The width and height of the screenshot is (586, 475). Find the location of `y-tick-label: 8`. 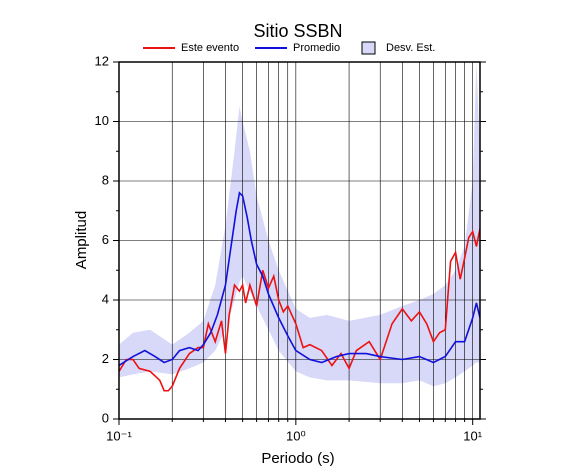

y-tick-label: 8 is located at coordinates (105, 179).